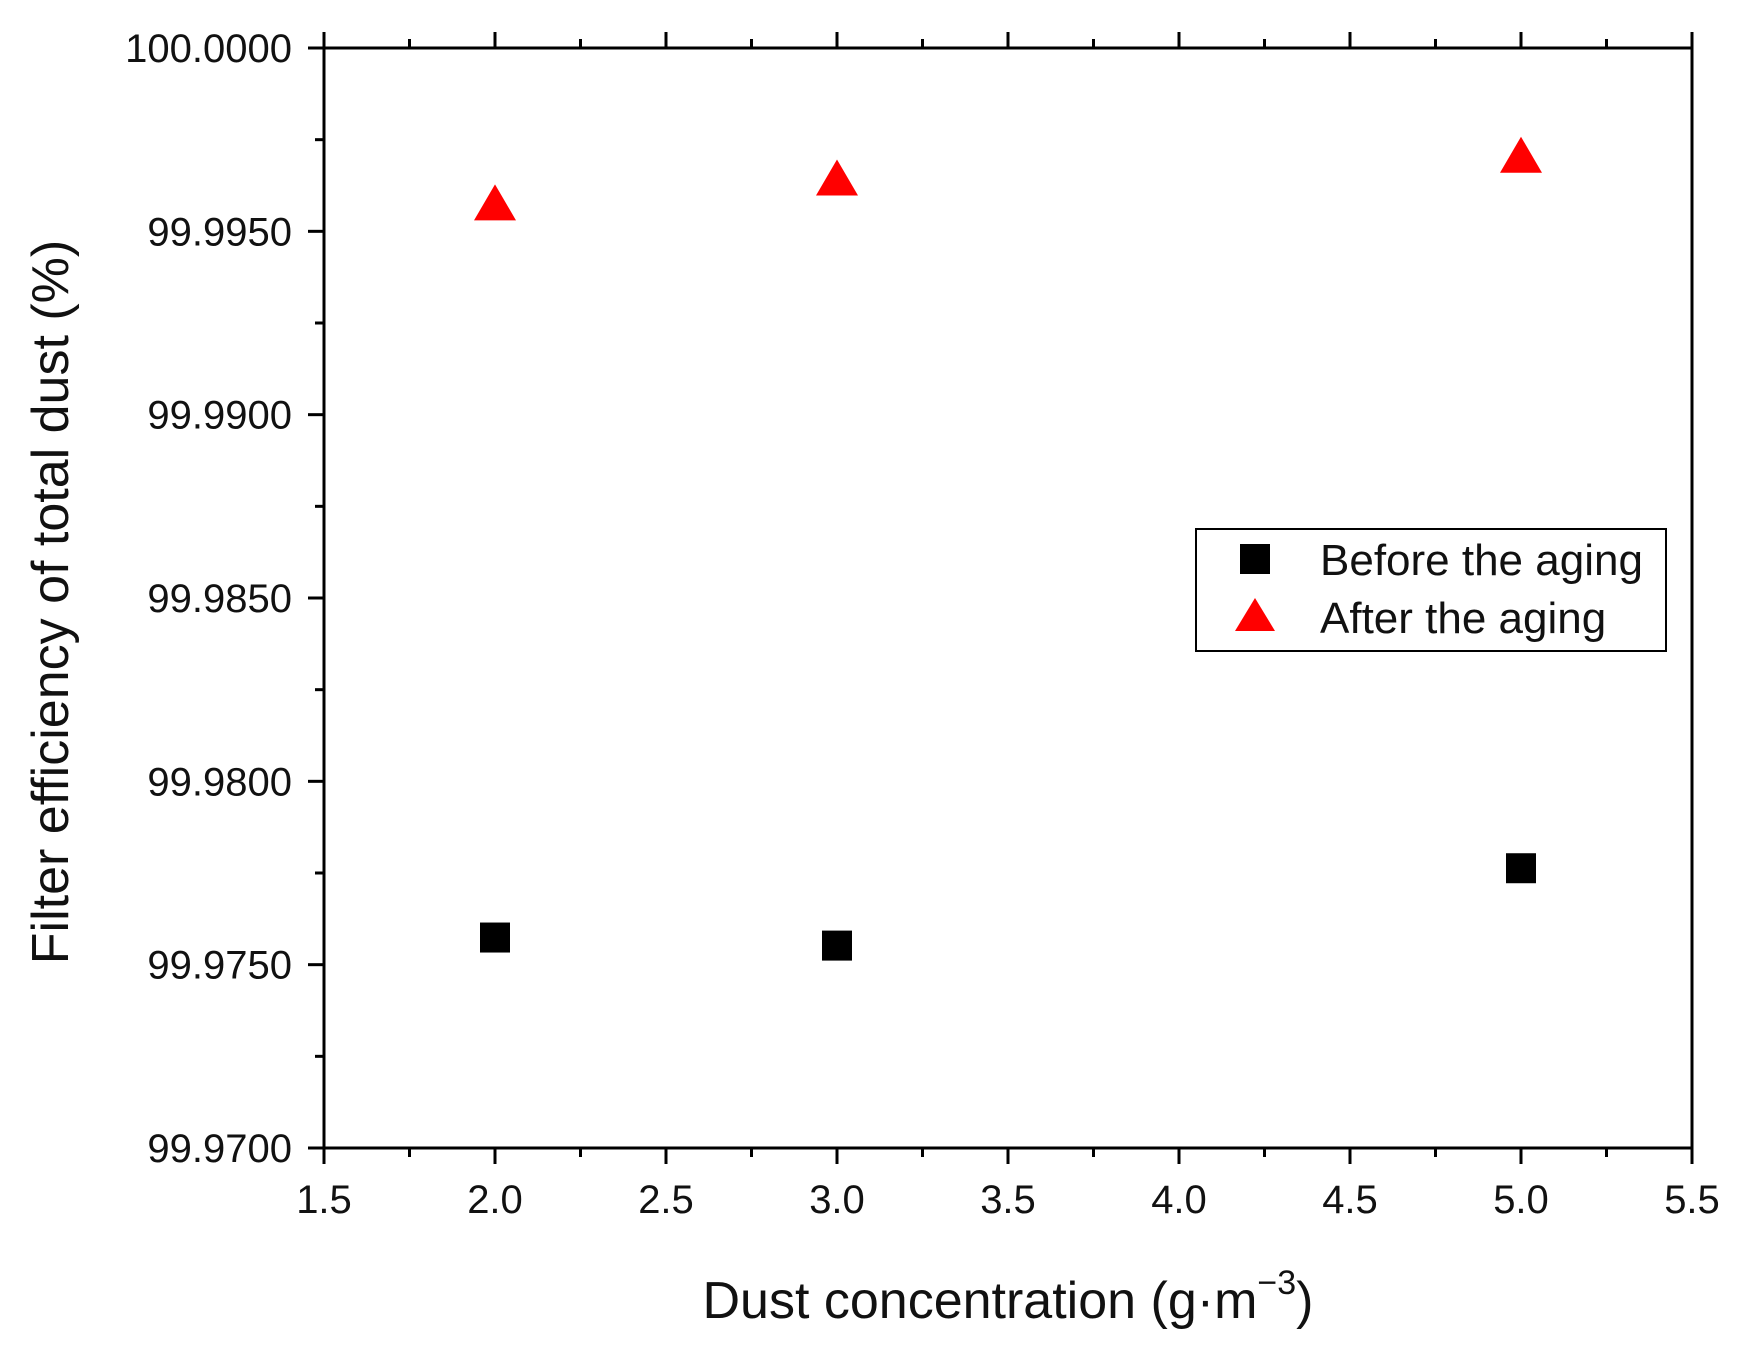  Describe the element at coordinates (1255, 559) in the screenshot. I see `legend-marker-before` at that location.